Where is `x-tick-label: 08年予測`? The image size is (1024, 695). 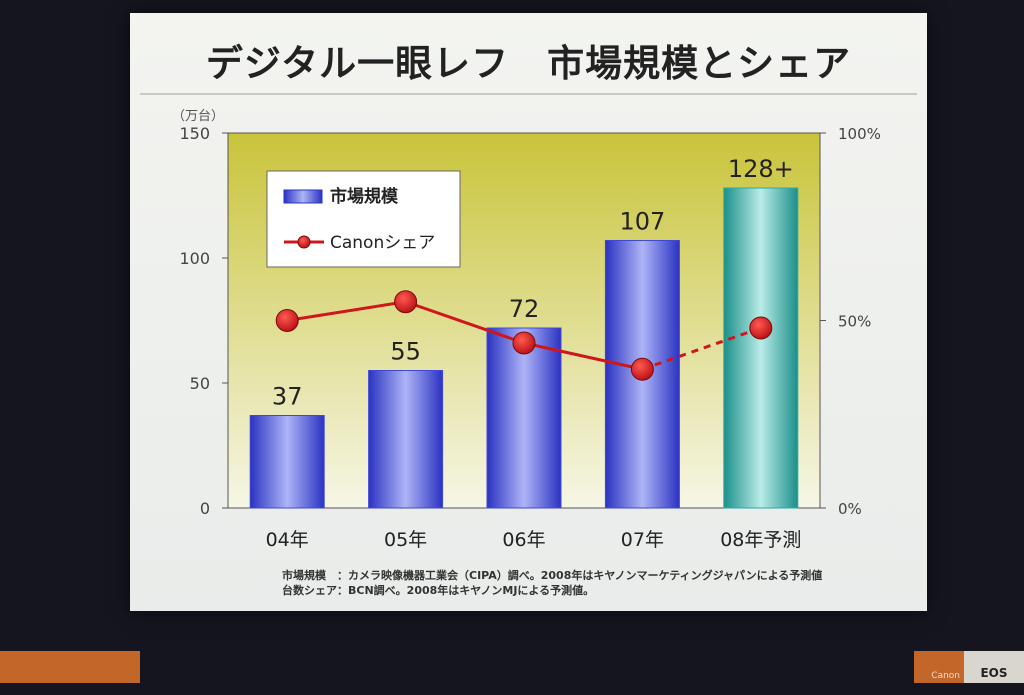
x-tick-label: 08年予測 is located at coordinates (760, 540).